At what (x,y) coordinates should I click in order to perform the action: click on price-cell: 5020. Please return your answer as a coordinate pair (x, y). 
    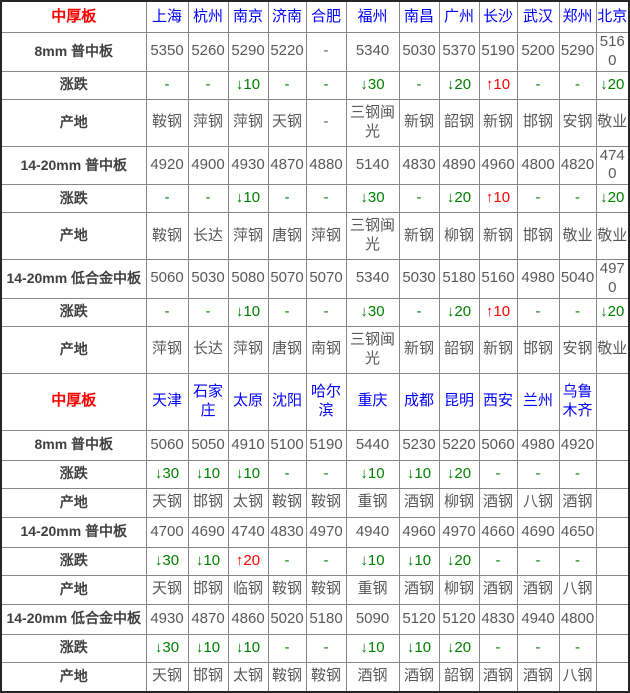
    Looking at the image, I should click on (287, 619).